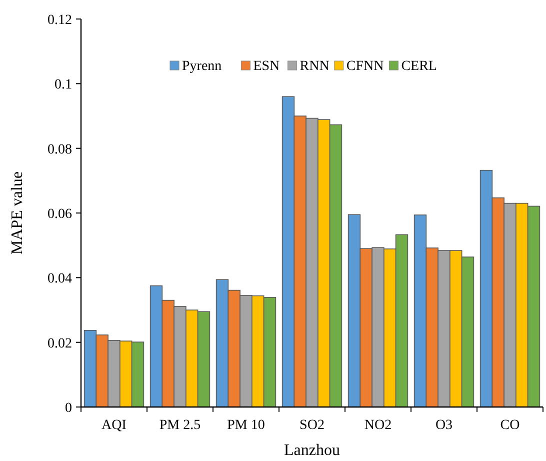  Describe the element at coordinates (68, 408) in the screenshot. I see `y-tick-label: 0` at that location.